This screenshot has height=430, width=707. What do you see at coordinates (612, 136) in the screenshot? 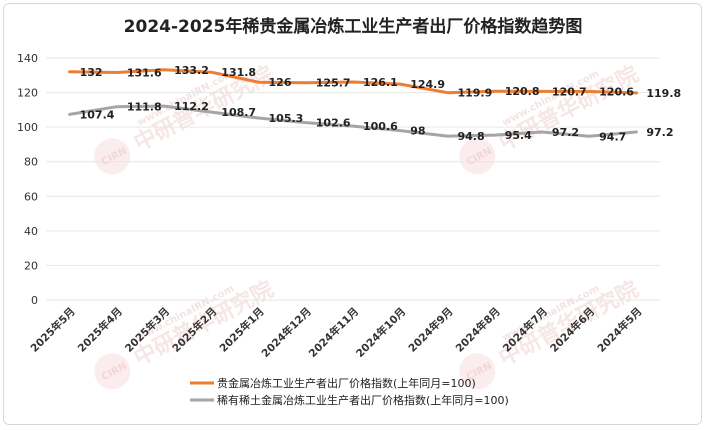
I see `data-label: 94.7` at bounding box center [612, 136].